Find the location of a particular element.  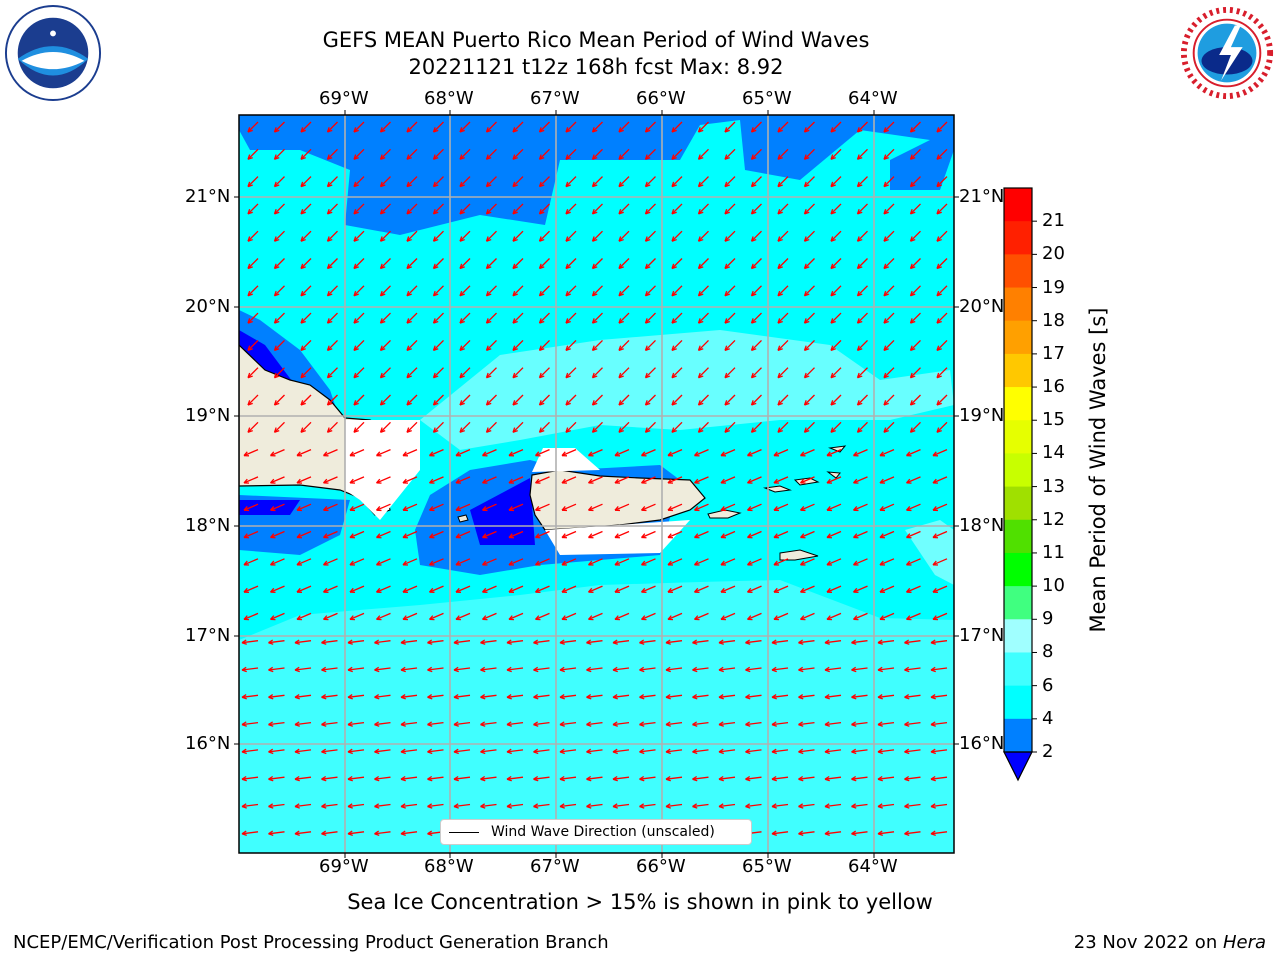

map-subtitle: 20221121 t12z 168h fcst Max: 8.92 is located at coordinates (596, 67).